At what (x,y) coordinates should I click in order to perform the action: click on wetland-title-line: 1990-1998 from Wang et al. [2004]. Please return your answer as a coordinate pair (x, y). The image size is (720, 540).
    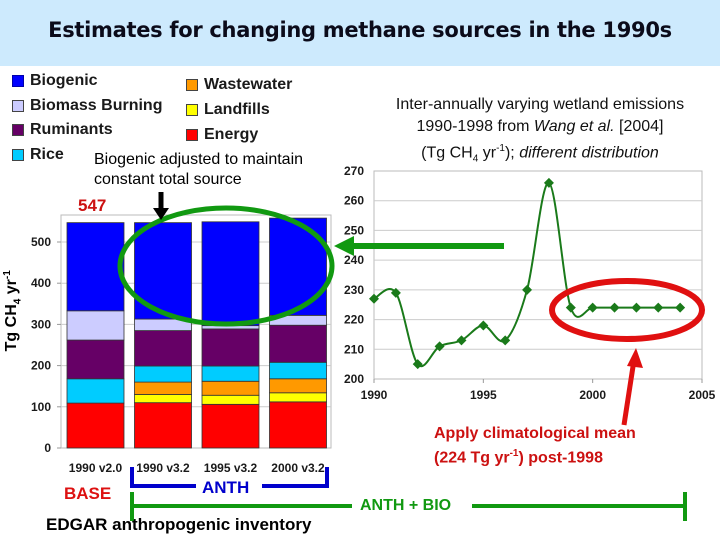
    Looking at the image, I should click on (540, 127).